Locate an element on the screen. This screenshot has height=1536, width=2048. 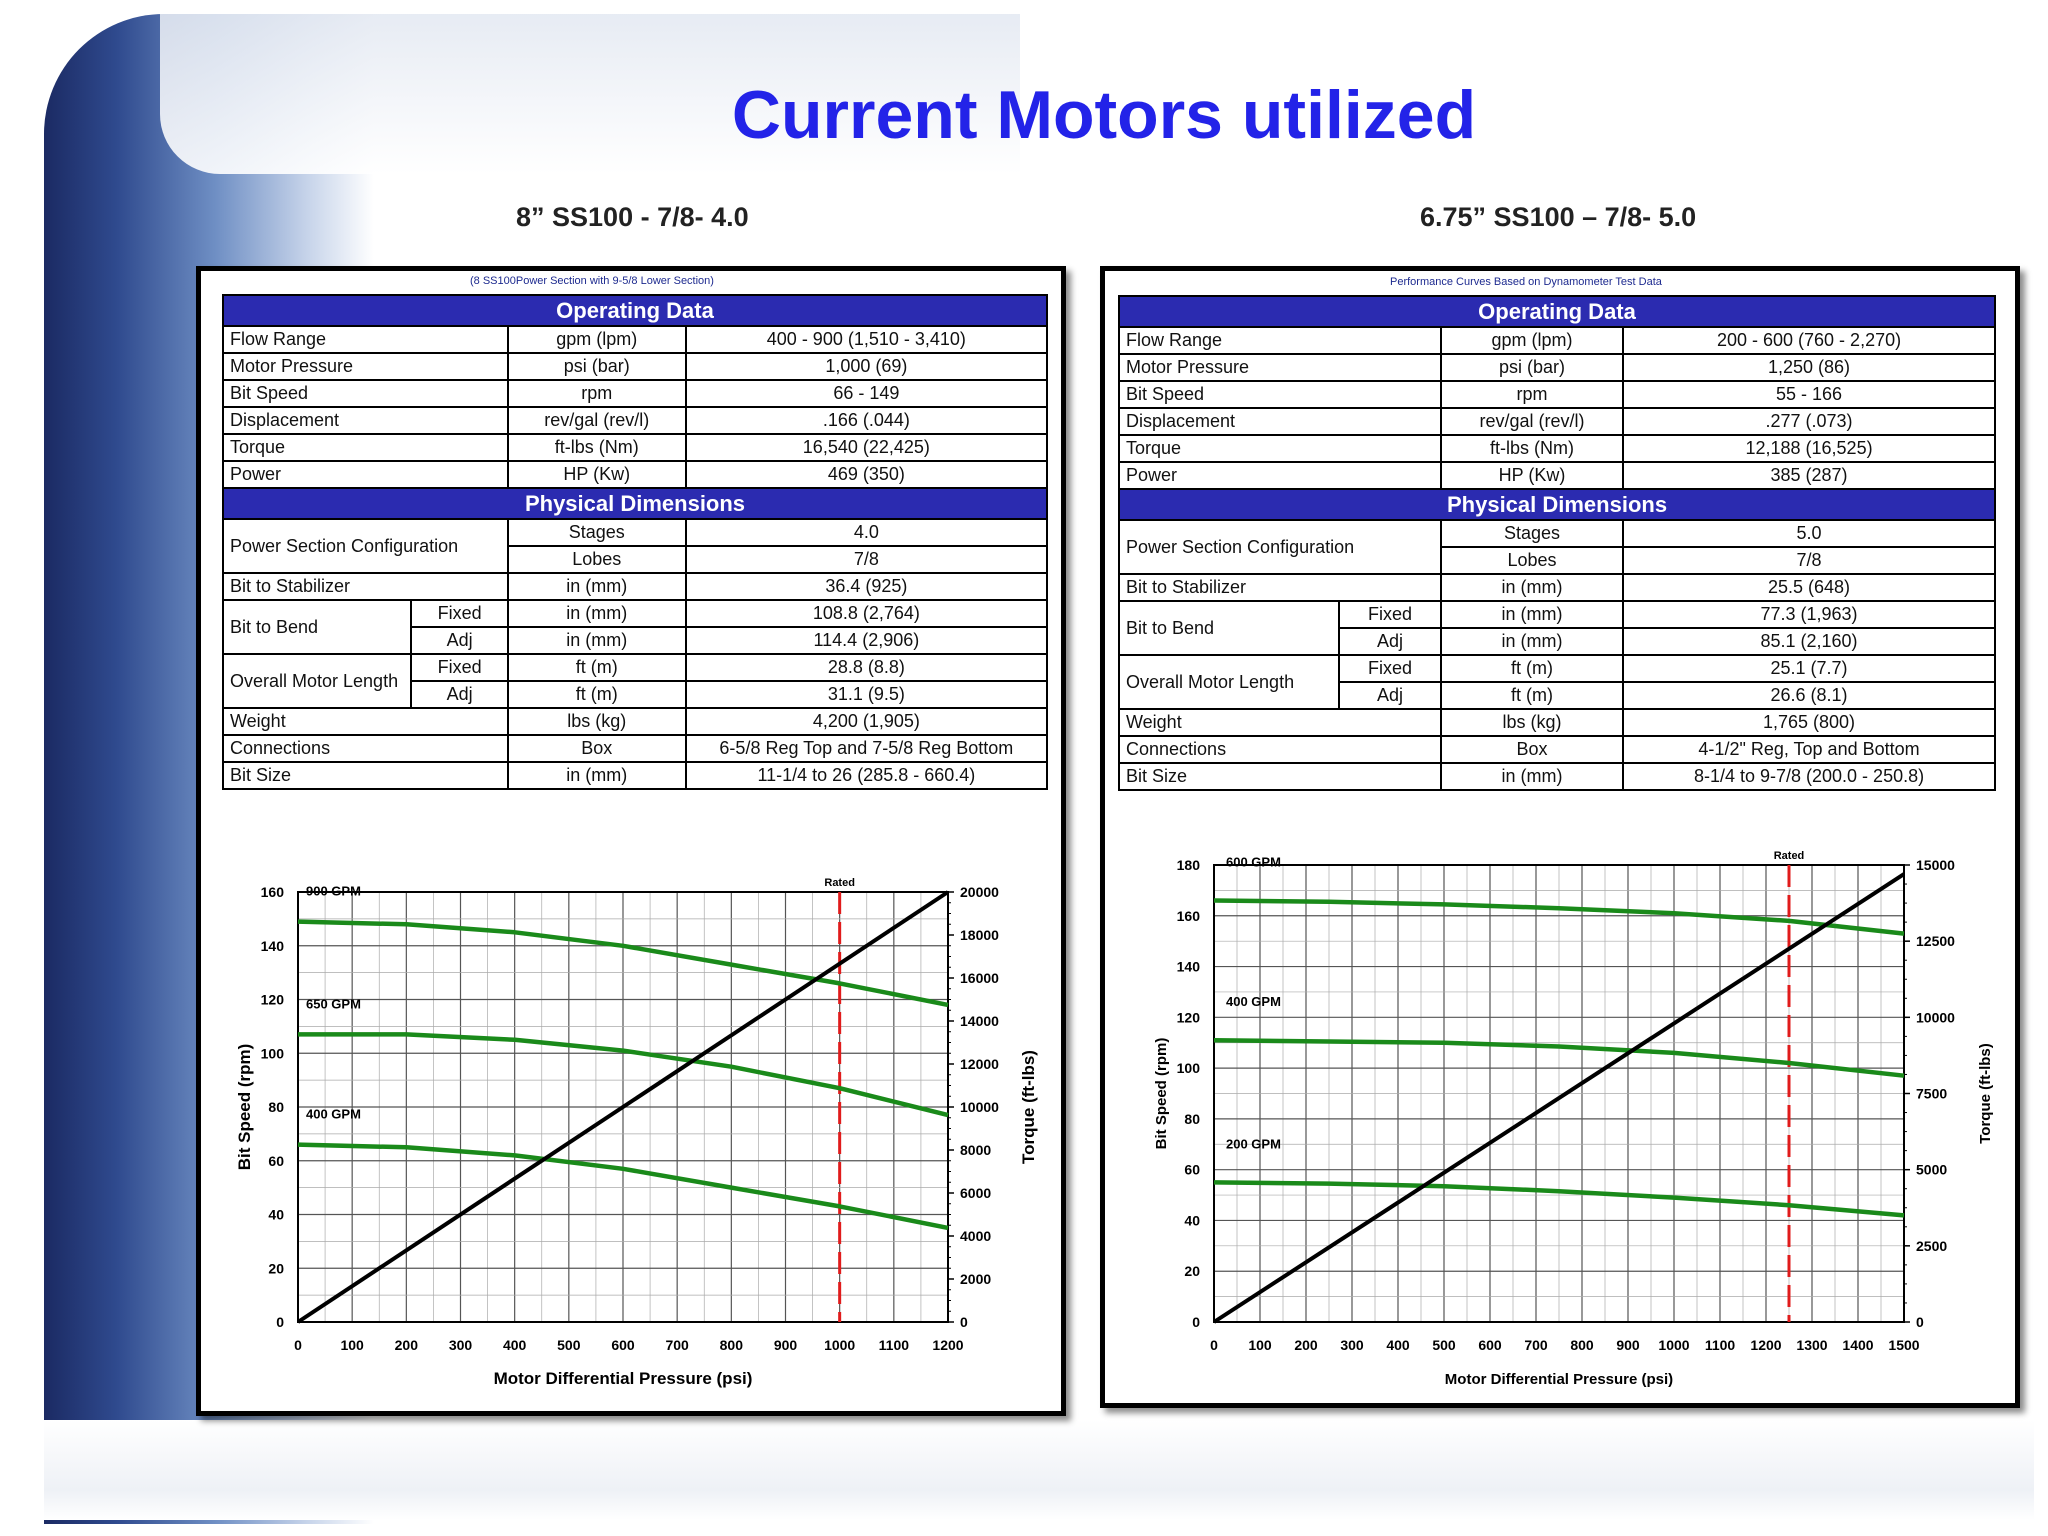
series-line-650-gpm is located at coordinates (623, 1075).